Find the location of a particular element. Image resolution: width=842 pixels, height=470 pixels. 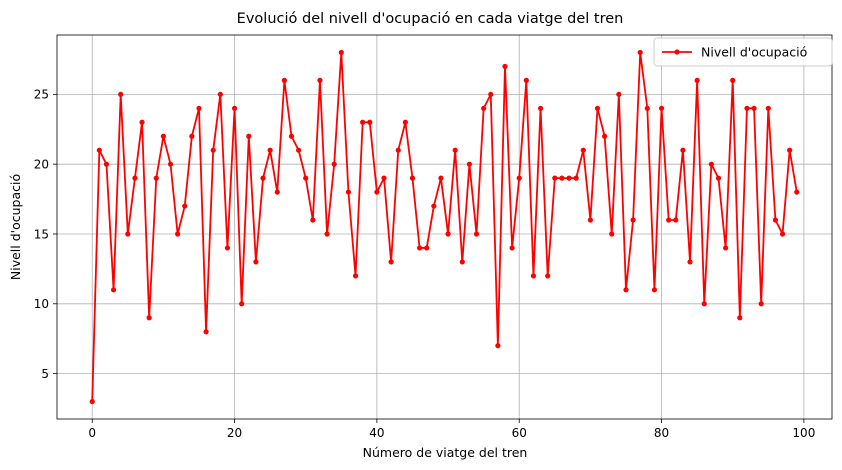

x-tick-label: 40 is located at coordinates (376, 433).